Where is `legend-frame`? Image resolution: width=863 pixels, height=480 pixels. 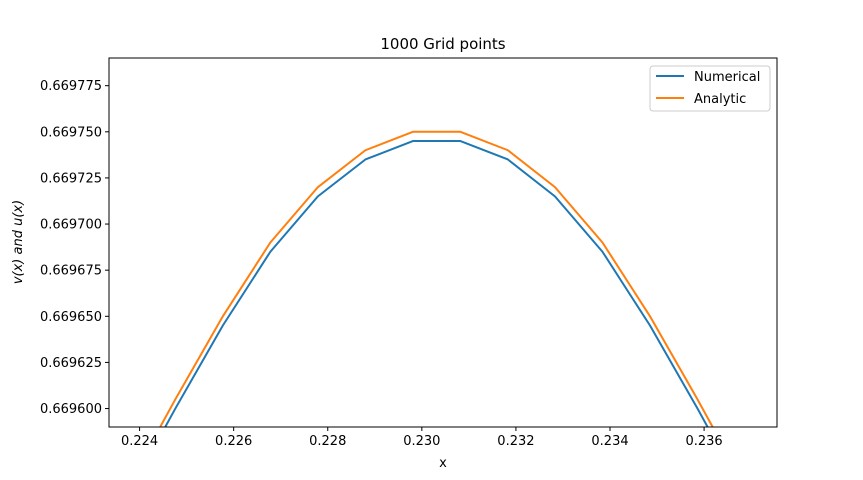
legend-frame is located at coordinates (710, 88).